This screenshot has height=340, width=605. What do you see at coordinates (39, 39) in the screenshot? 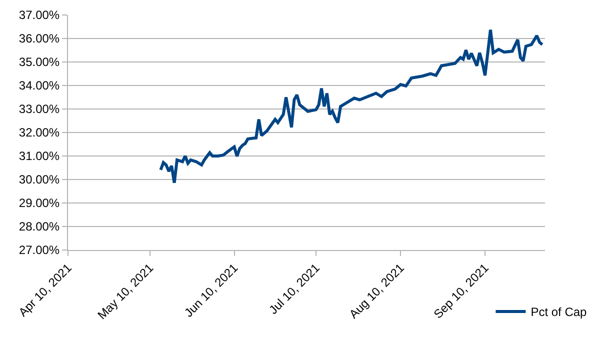
I see `y-tick-label: 36.00%` at bounding box center [39, 39].